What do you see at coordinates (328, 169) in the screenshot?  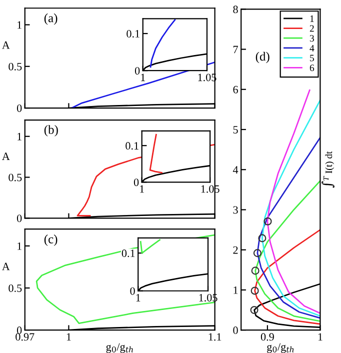 I see `y-axis-title: ∫$^{T}$ I(t) dt` at bounding box center [328, 169].